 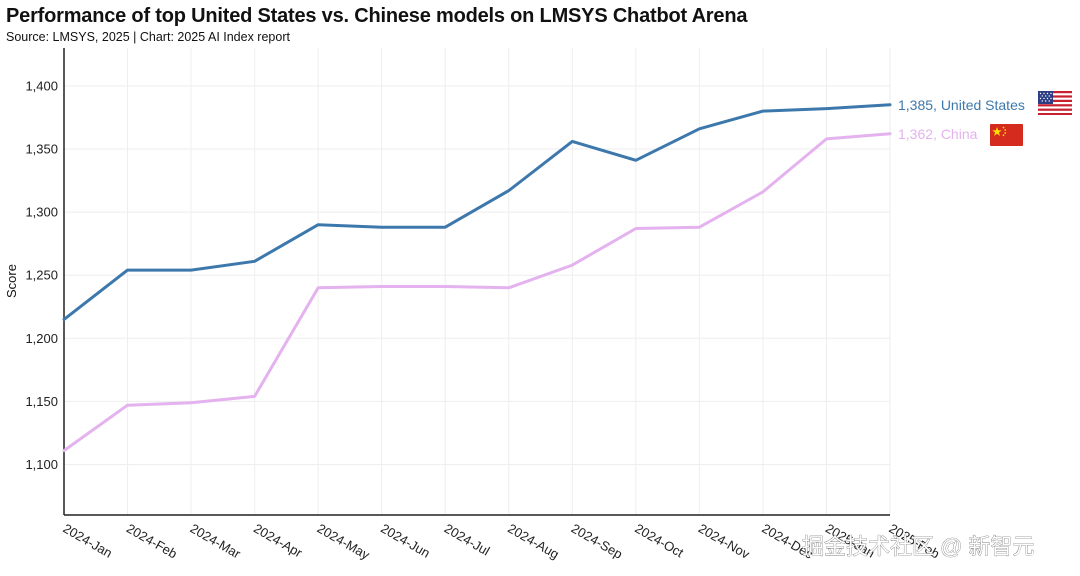 I want to click on y-tick-label: 1,350, so click(x=41, y=148).